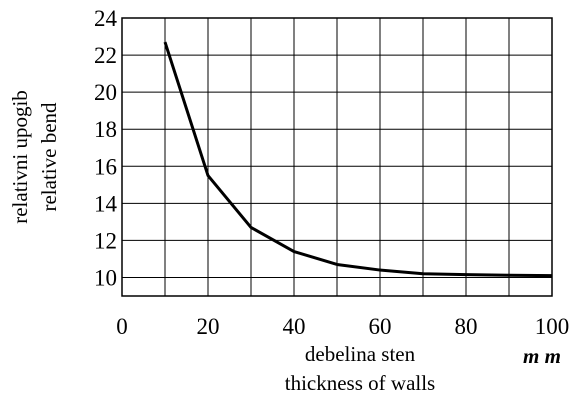 Image resolution: width=581 pixels, height=397 pixels. Describe the element at coordinates (542, 356) in the screenshot. I see `x-axis-unit: m m` at that location.